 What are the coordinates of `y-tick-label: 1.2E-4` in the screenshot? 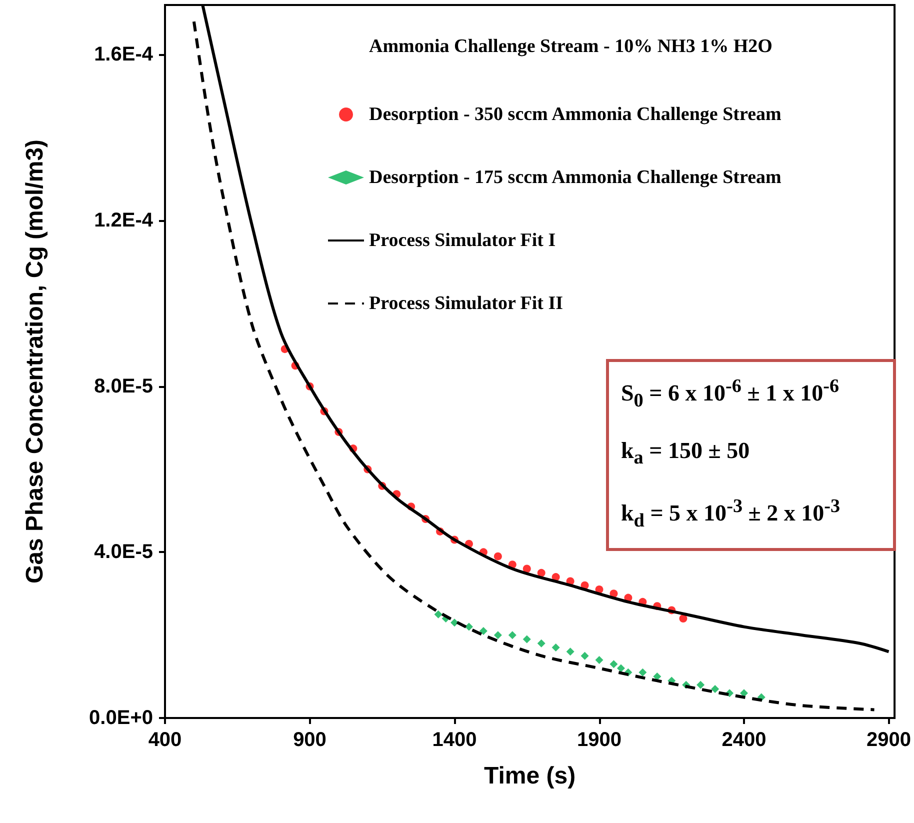 It's located at (124, 221).